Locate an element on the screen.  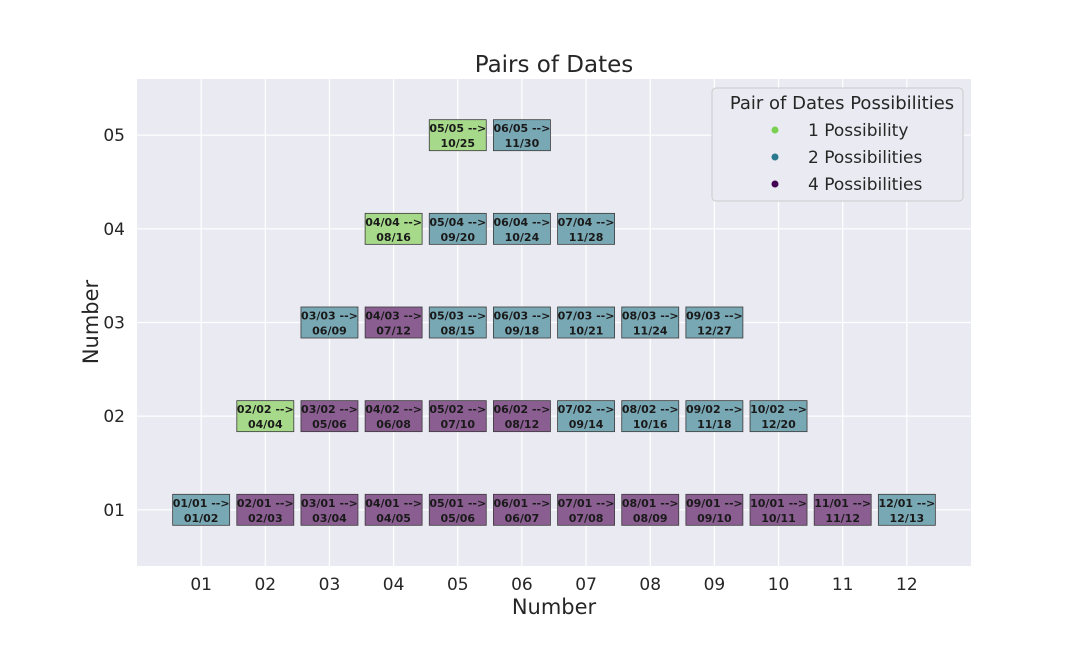
date-pair-start-label: 05/02 --> is located at coordinates (457, 409).